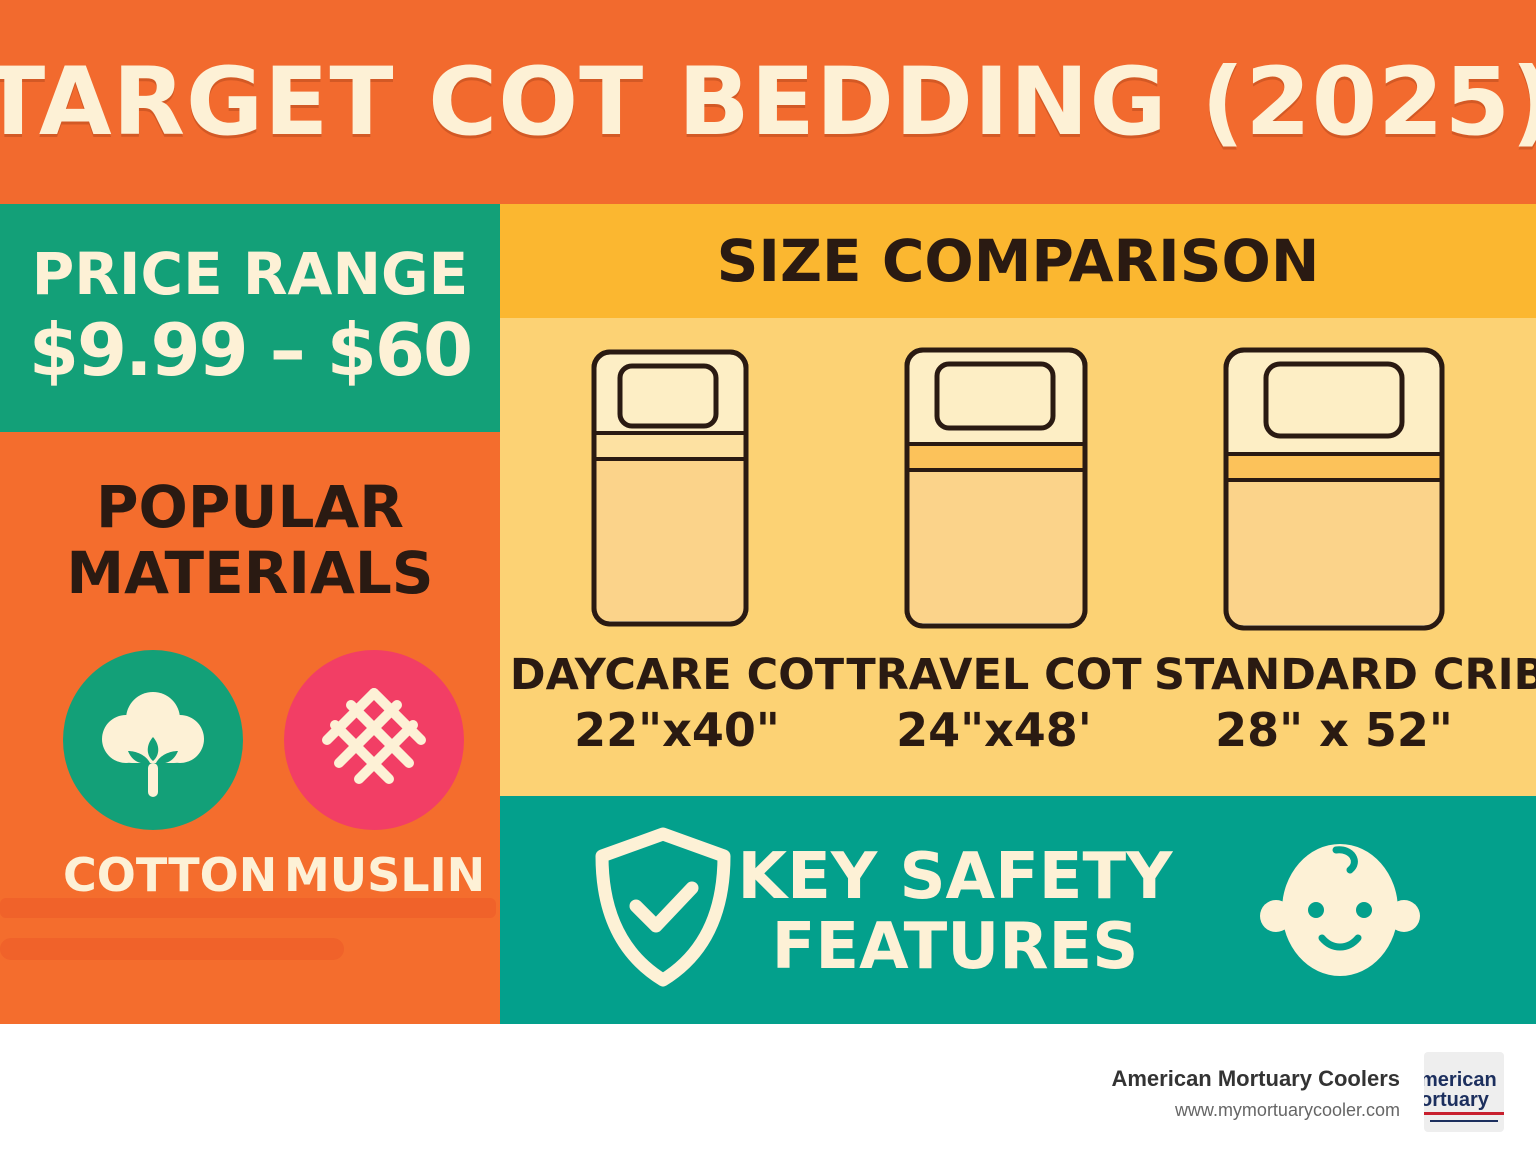 The height and width of the screenshot is (1154, 1536). Describe the element at coordinates (250, 507) in the screenshot. I see `materials-title-line1: POPULAR` at that location.